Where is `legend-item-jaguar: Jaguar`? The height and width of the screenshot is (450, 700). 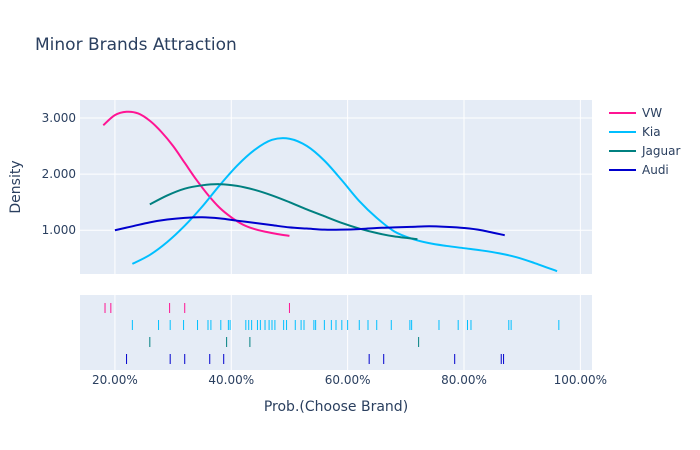
legend-item-jaguar: Jaguar is located at coordinates (644, 151).